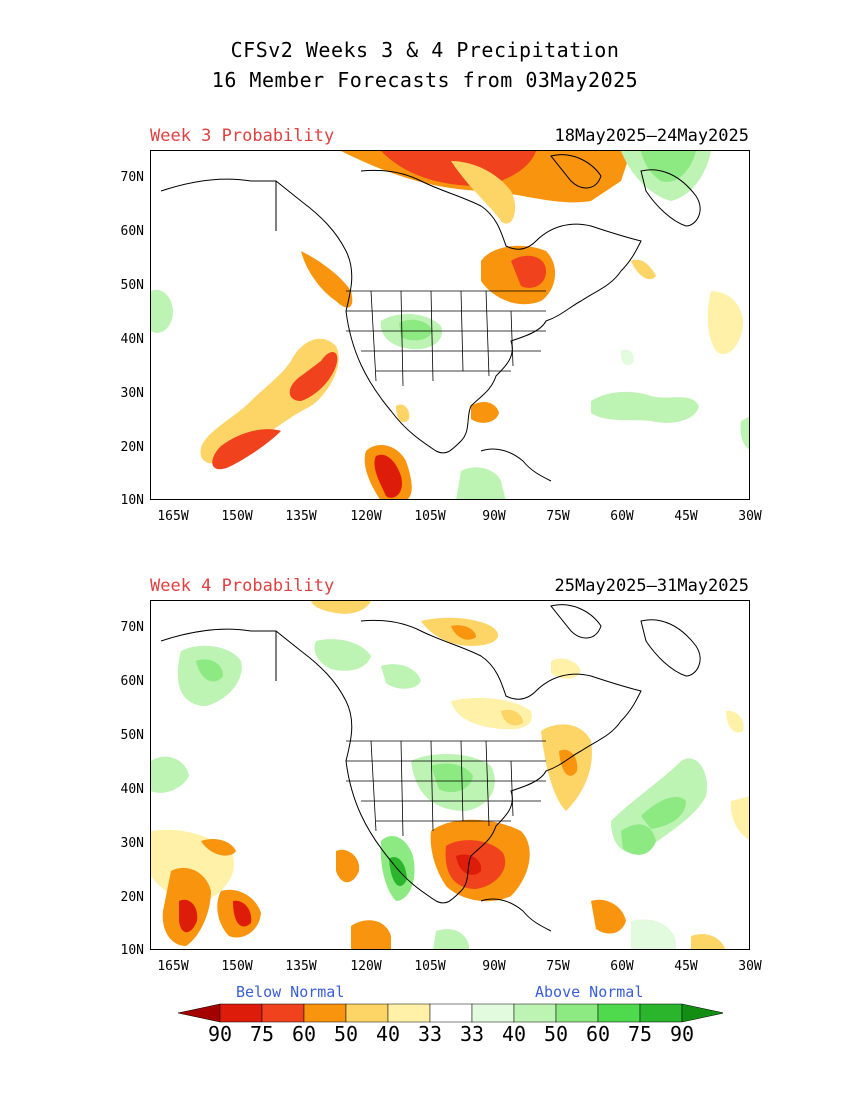 This screenshot has height=1100, width=850. What do you see at coordinates (132, 285) in the screenshot?
I see `week3-lat-tick: 50N` at bounding box center [132, 285].